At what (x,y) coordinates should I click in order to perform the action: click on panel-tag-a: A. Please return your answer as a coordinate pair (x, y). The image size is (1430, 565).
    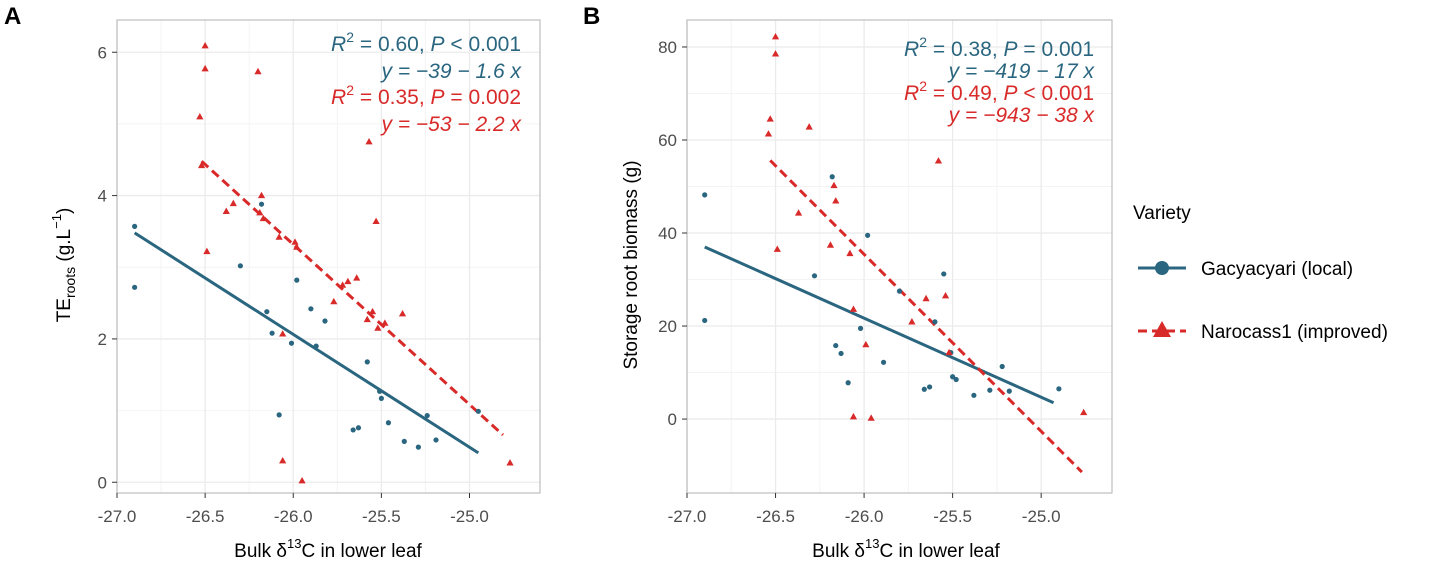
    Looking at the image, I should click on (12, 16).